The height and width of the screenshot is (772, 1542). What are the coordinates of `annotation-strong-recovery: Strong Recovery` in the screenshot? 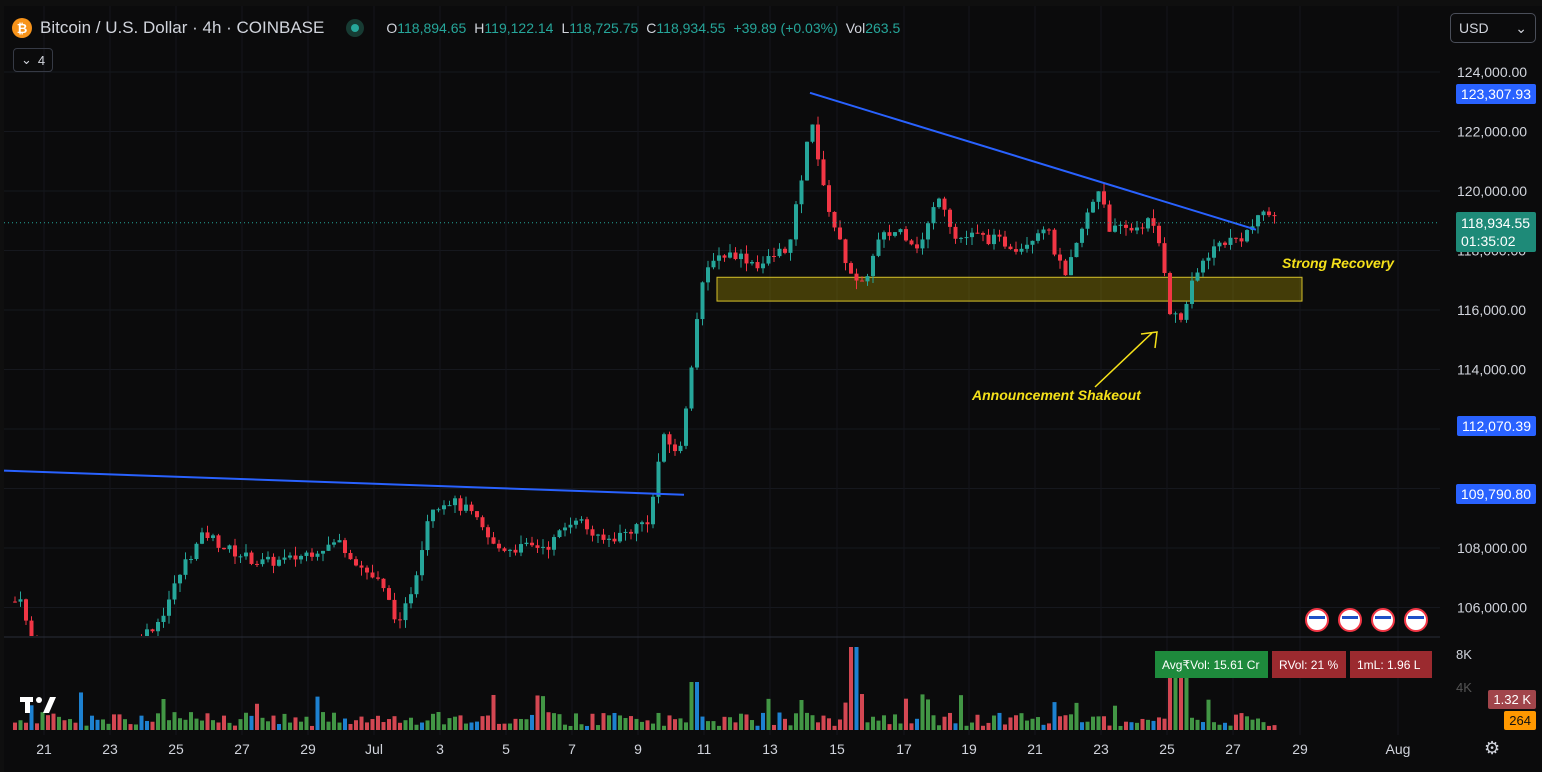 It's located at (1338, 263).